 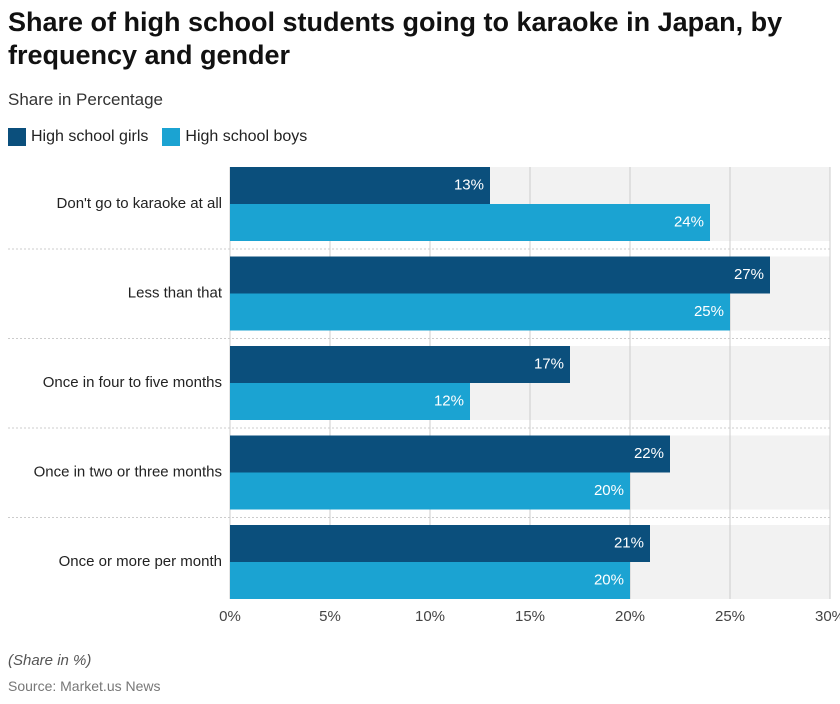 I want to click on y-tick-label: Once in two or three months, so click(x=128, y=471).